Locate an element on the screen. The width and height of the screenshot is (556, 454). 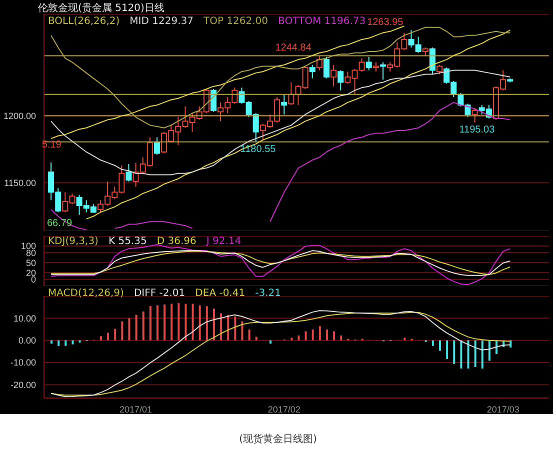
series-label: K 55.35 is located at coordinates (127, 241).